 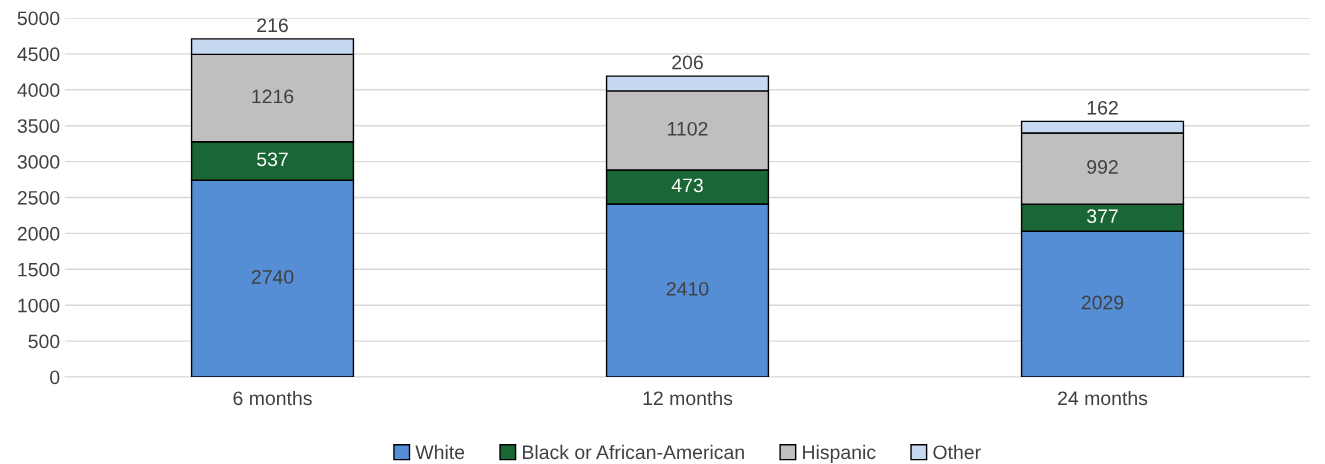 What do you see at coordinates (272, 159) in the screenshot?
I see `data-label: 537` at bounding box center [272, 159].